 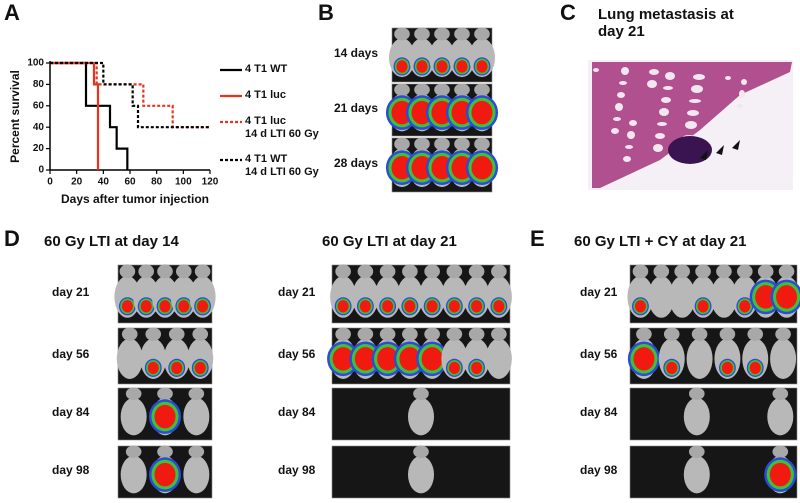 I want to click on row-label: 21 days, so click(x=356, y=108).